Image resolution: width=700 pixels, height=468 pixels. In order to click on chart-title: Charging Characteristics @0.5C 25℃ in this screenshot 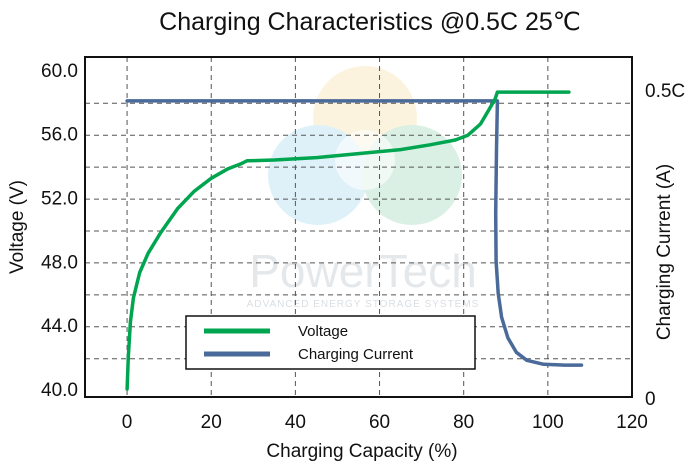, I will do `click(370, 22)`.